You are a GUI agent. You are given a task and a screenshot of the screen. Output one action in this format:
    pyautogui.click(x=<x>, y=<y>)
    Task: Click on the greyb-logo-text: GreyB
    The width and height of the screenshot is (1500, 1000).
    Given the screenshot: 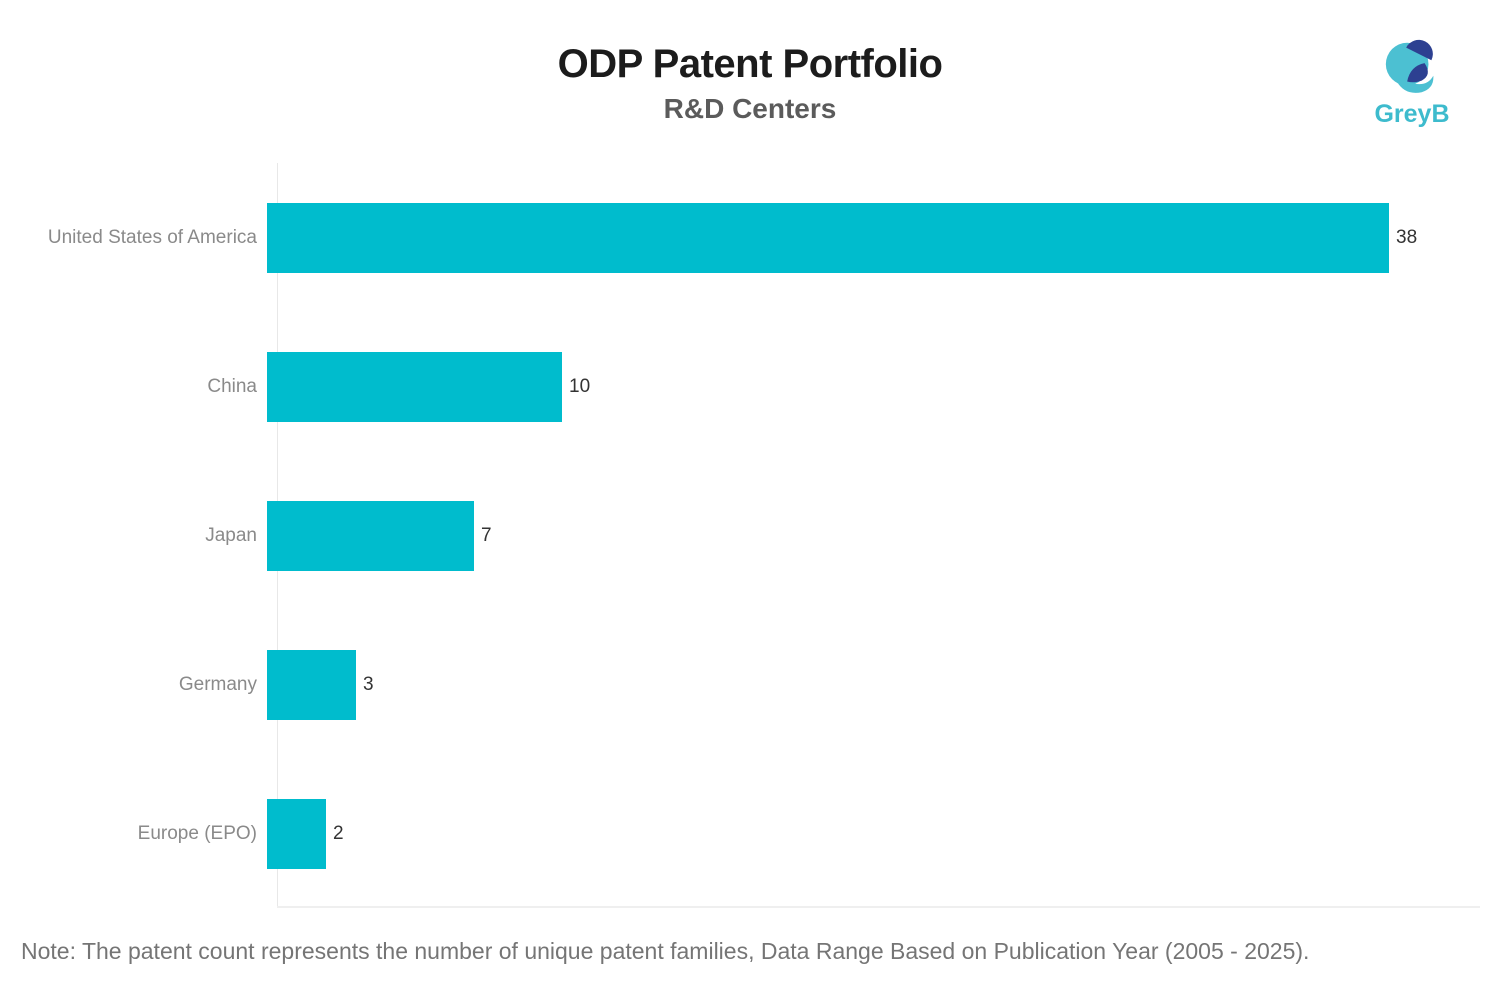 What is the action you would take?
    pyautogui.click(x=1412, y=114)
    